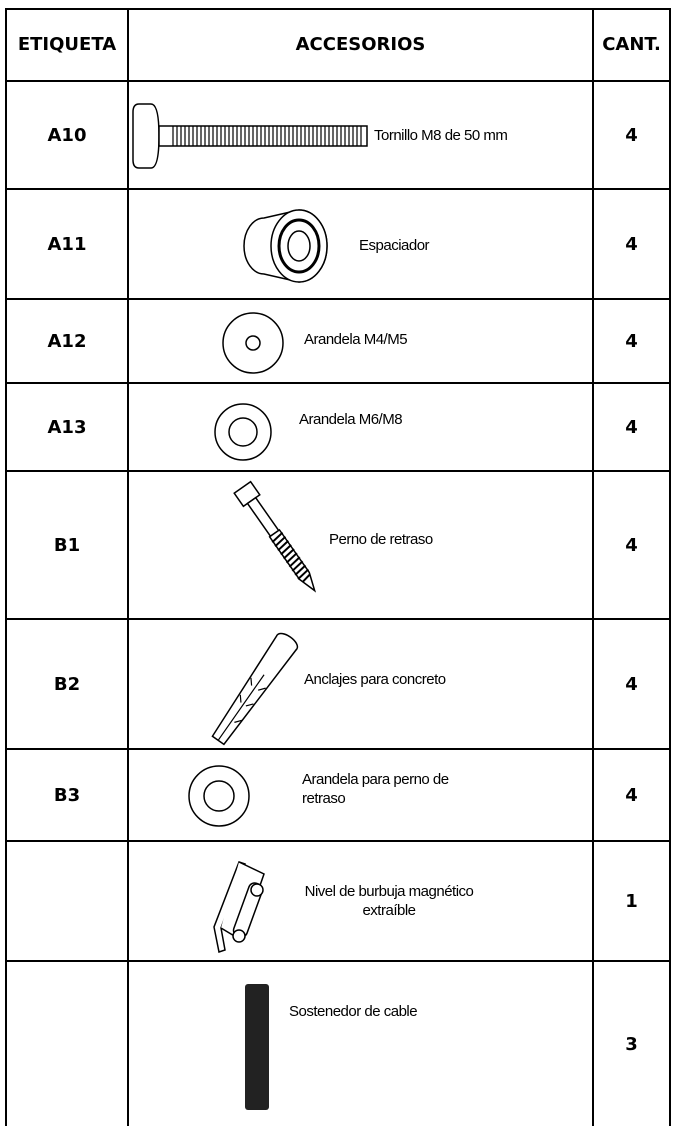  I want to click on accessory-cell: Sostenedor de cable, so click(360, 1043).